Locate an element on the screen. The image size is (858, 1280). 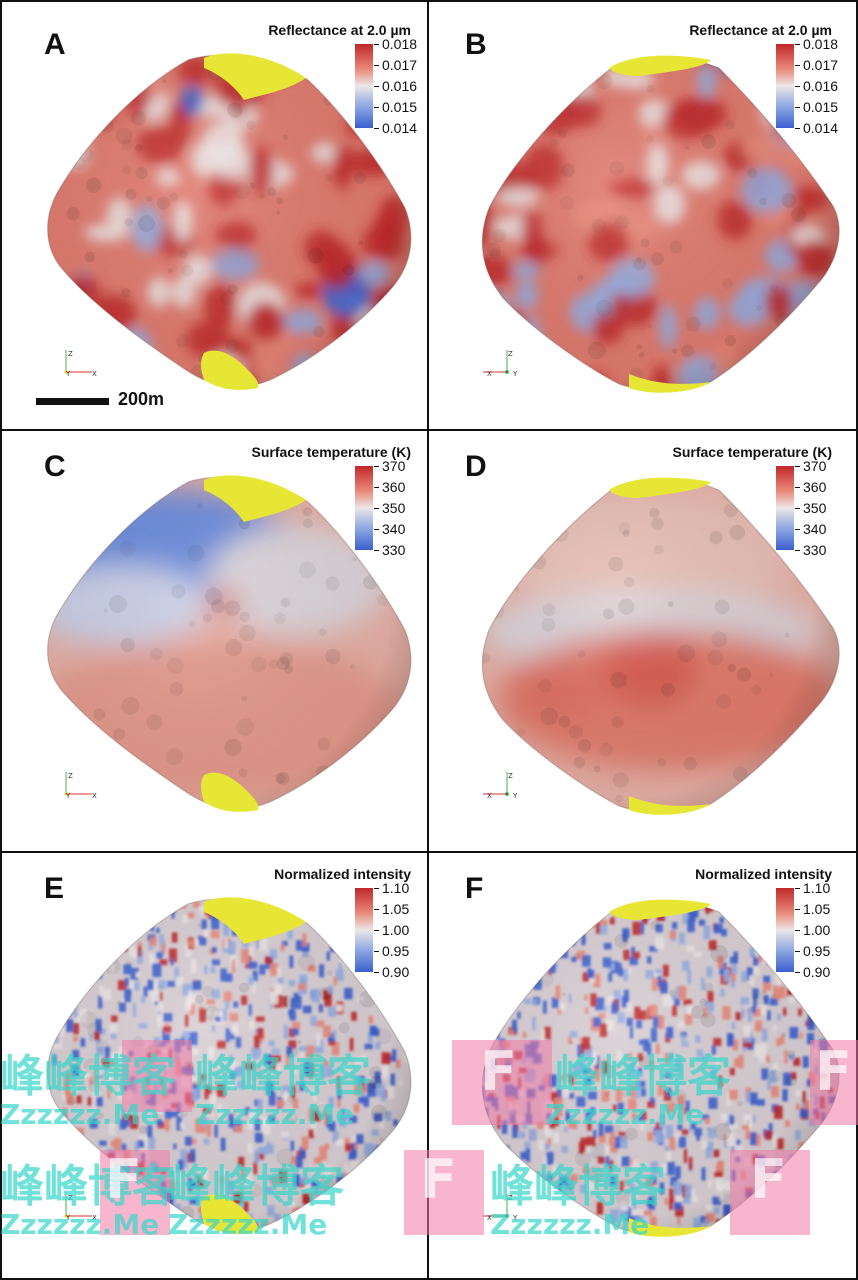
colorbar-tick-label: 360 is located at coordinates (815, 487).